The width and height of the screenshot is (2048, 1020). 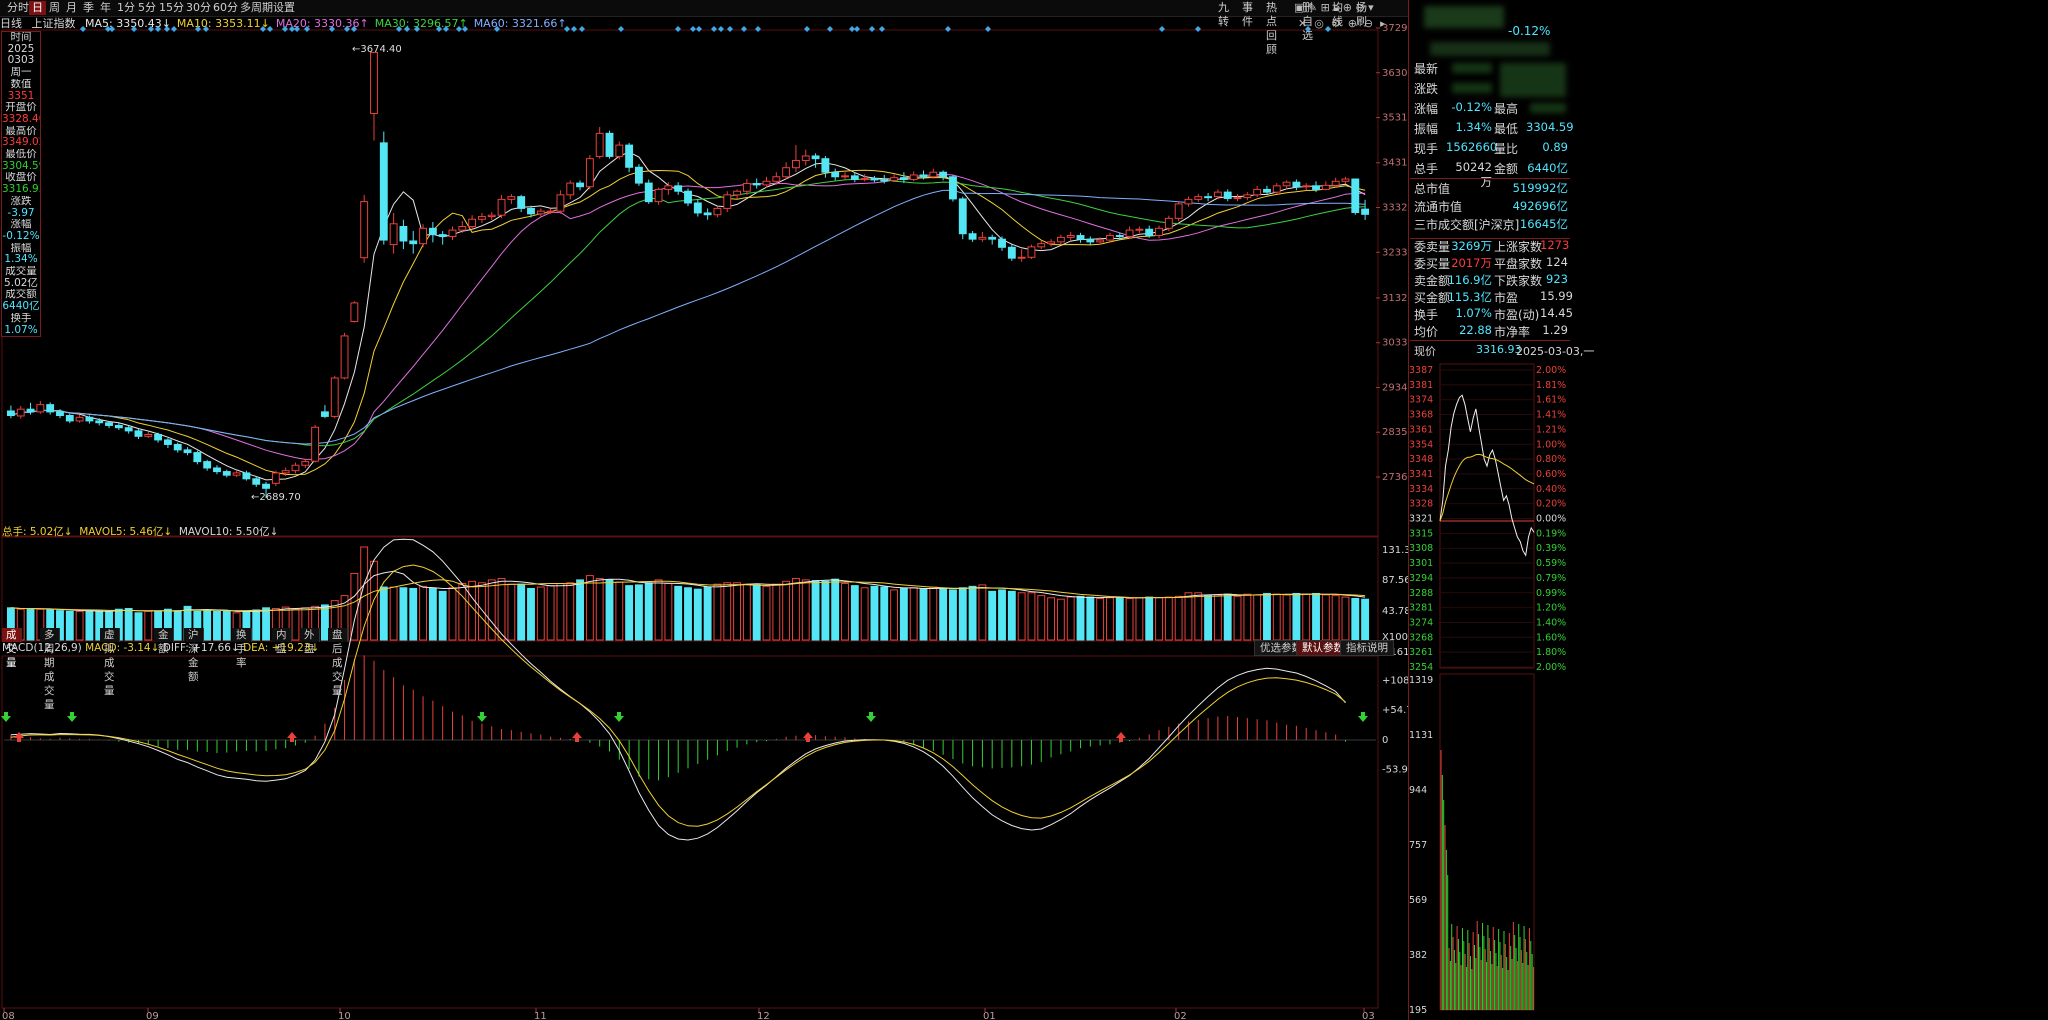 I want to click on intraday-pct-label-18: 1.60%, so click(x=1551, y=637).